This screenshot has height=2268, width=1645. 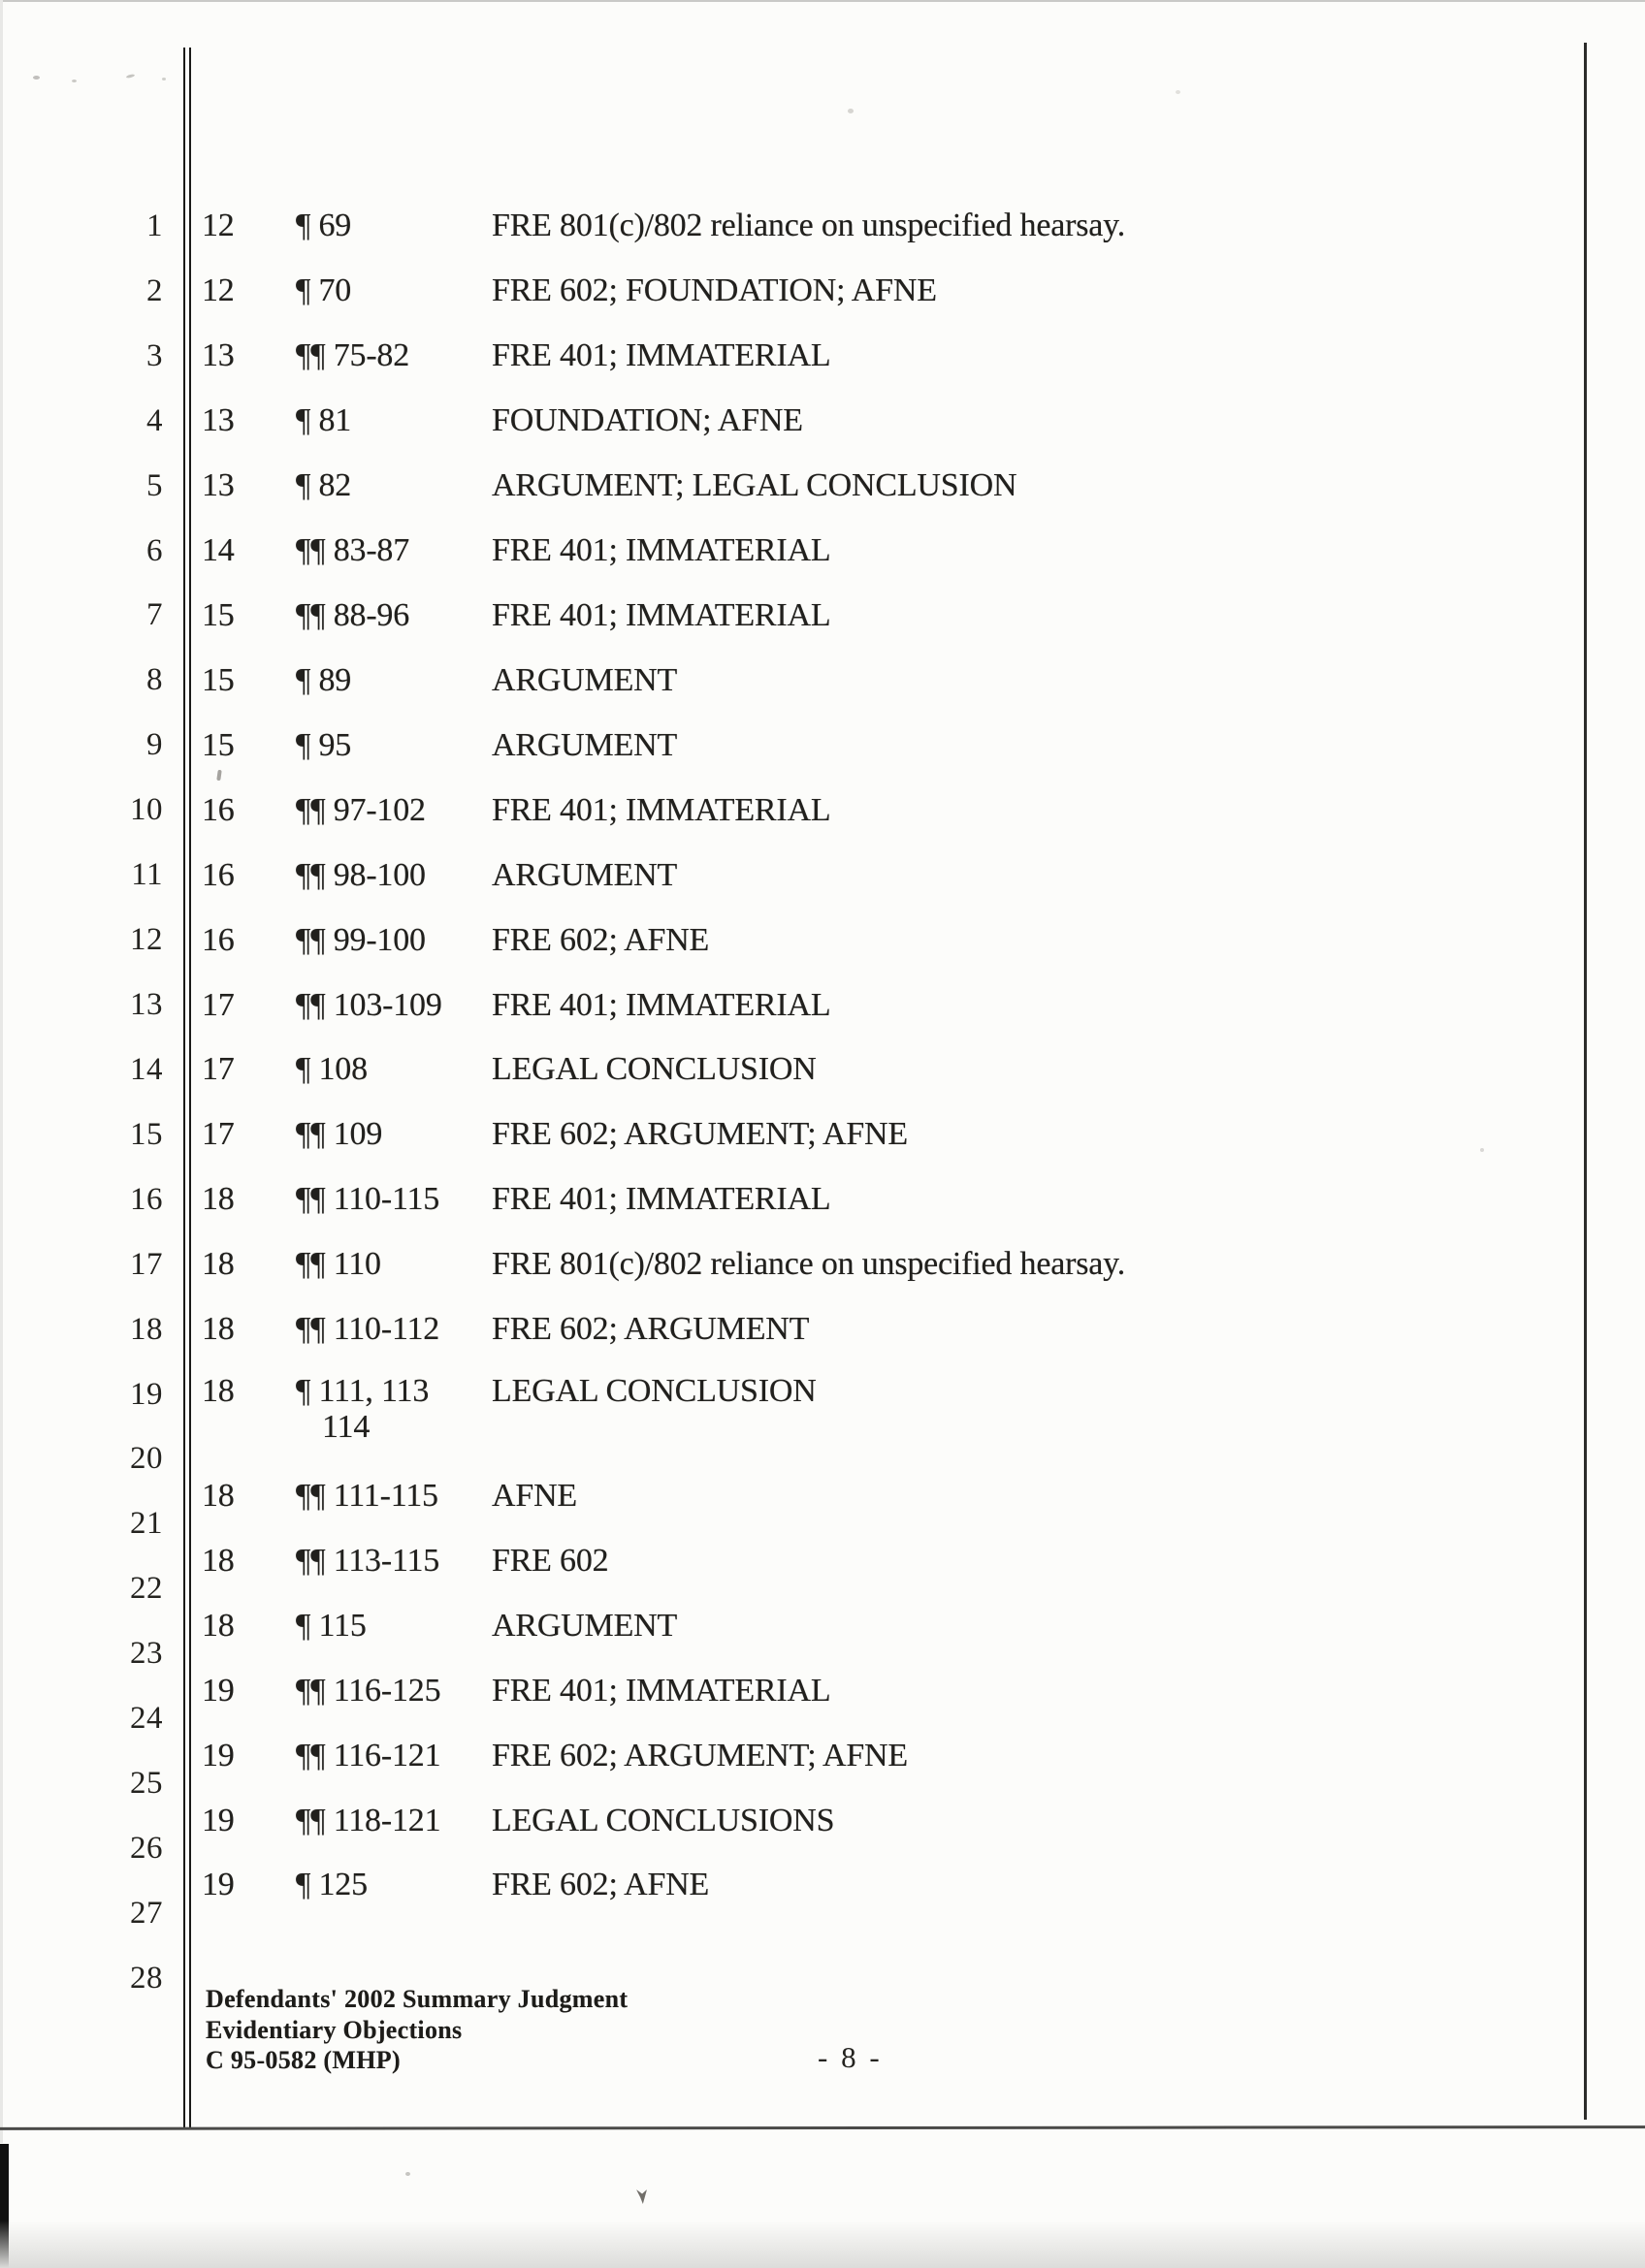 I want to click on paragraph-ref-cell: ¶¶ 116-125, so click(x=394, y=1691).